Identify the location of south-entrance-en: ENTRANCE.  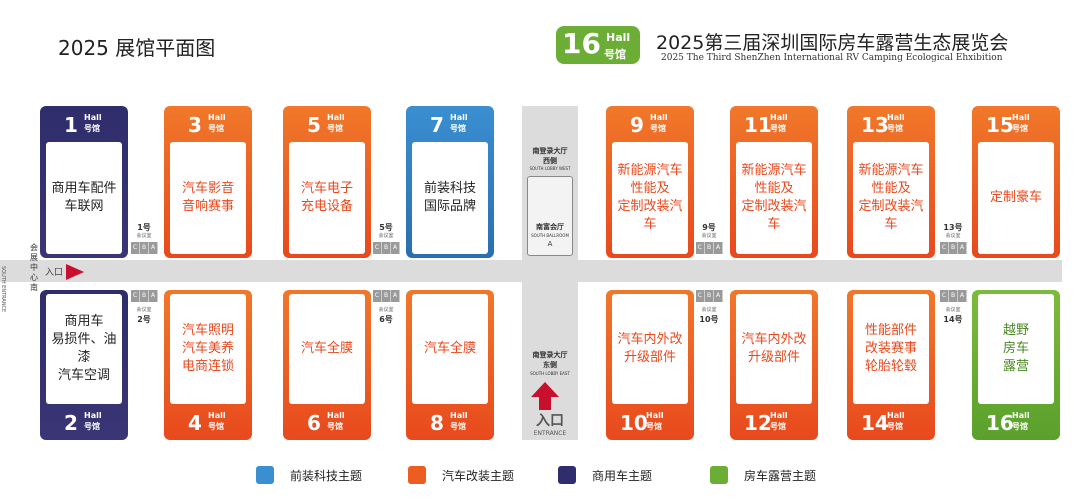
(550, 433).